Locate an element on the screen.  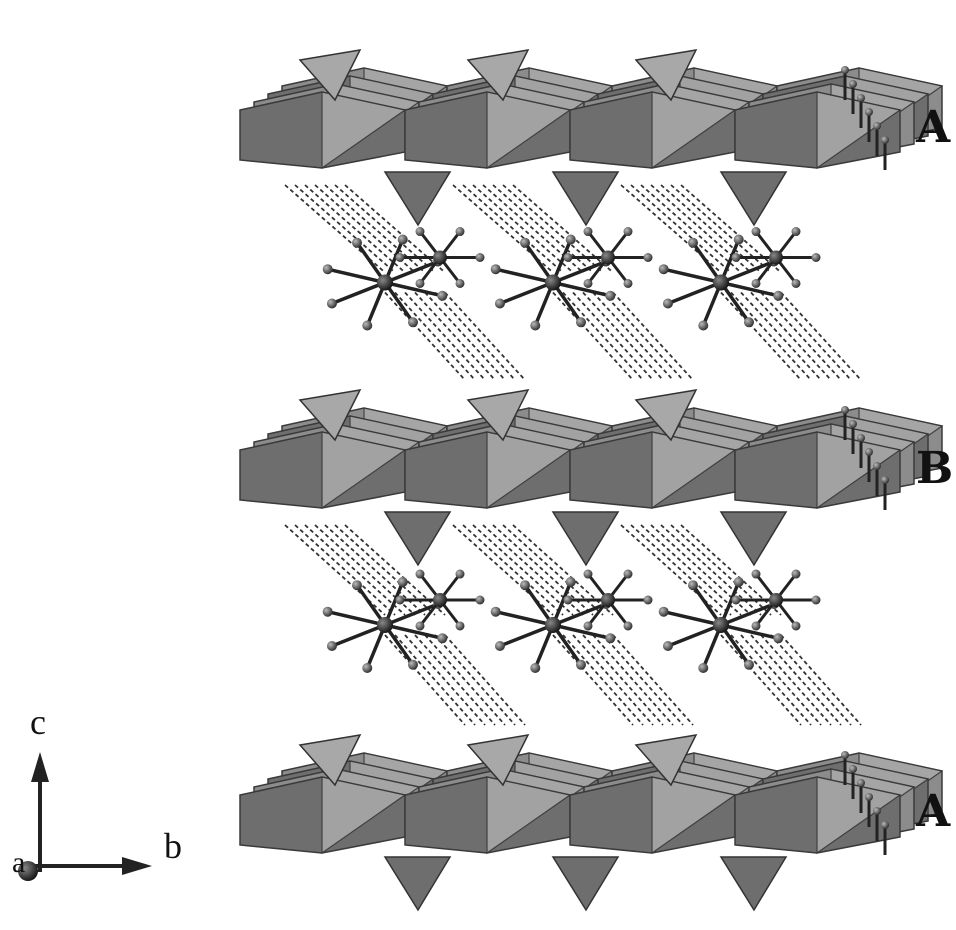
a-axis-label: a is located at coordinates (19, 862).